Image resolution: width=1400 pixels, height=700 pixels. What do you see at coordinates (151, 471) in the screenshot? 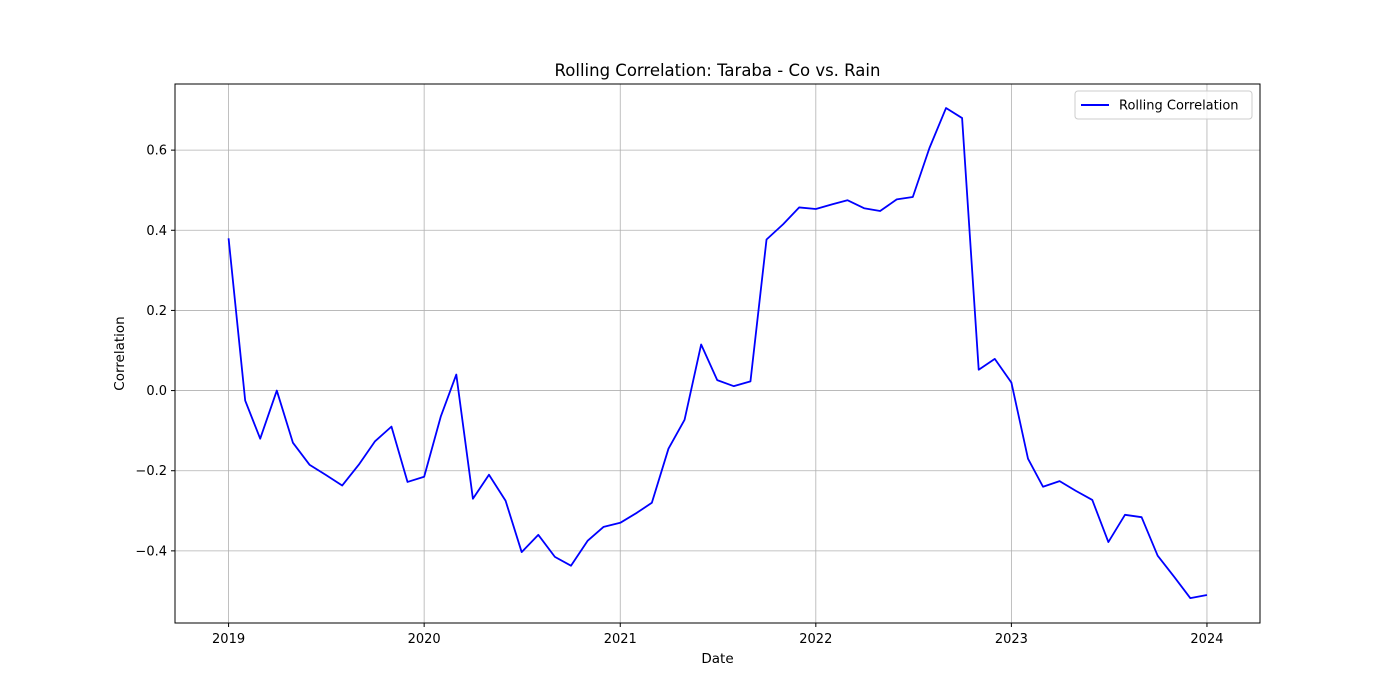
I see `y-tick-label: −0.2` at bounding box center [151, 471].